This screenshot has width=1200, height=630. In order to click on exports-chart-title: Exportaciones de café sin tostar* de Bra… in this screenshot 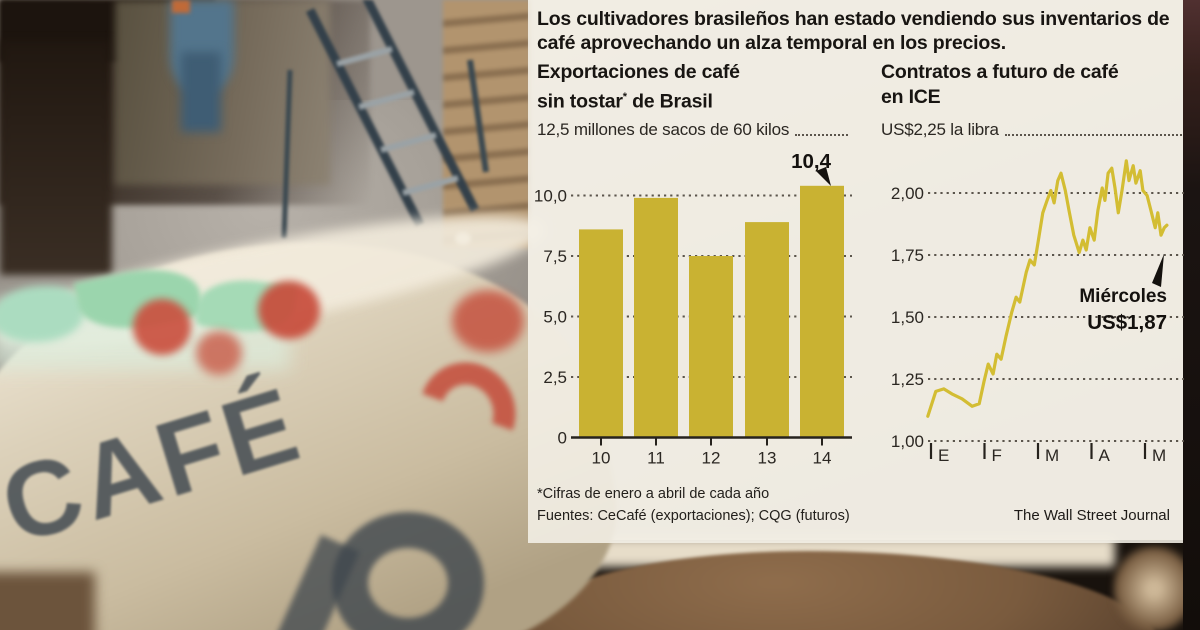, I will do `click(697, 87)`.